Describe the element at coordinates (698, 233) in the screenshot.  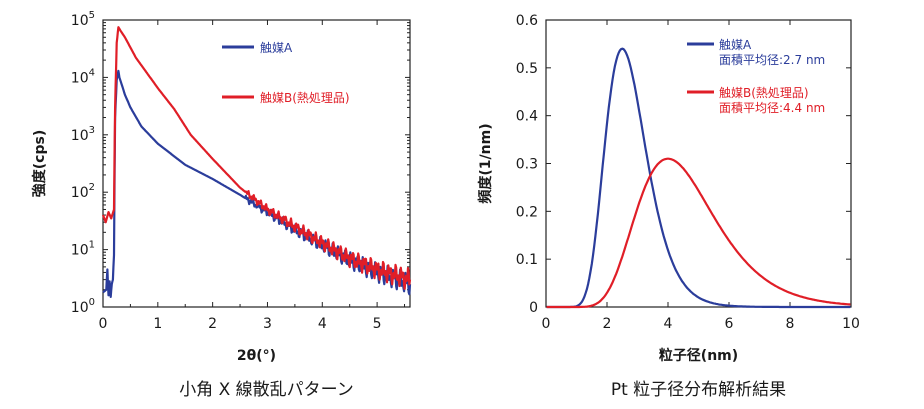
I see `series-line-catalyst-b` at that location.